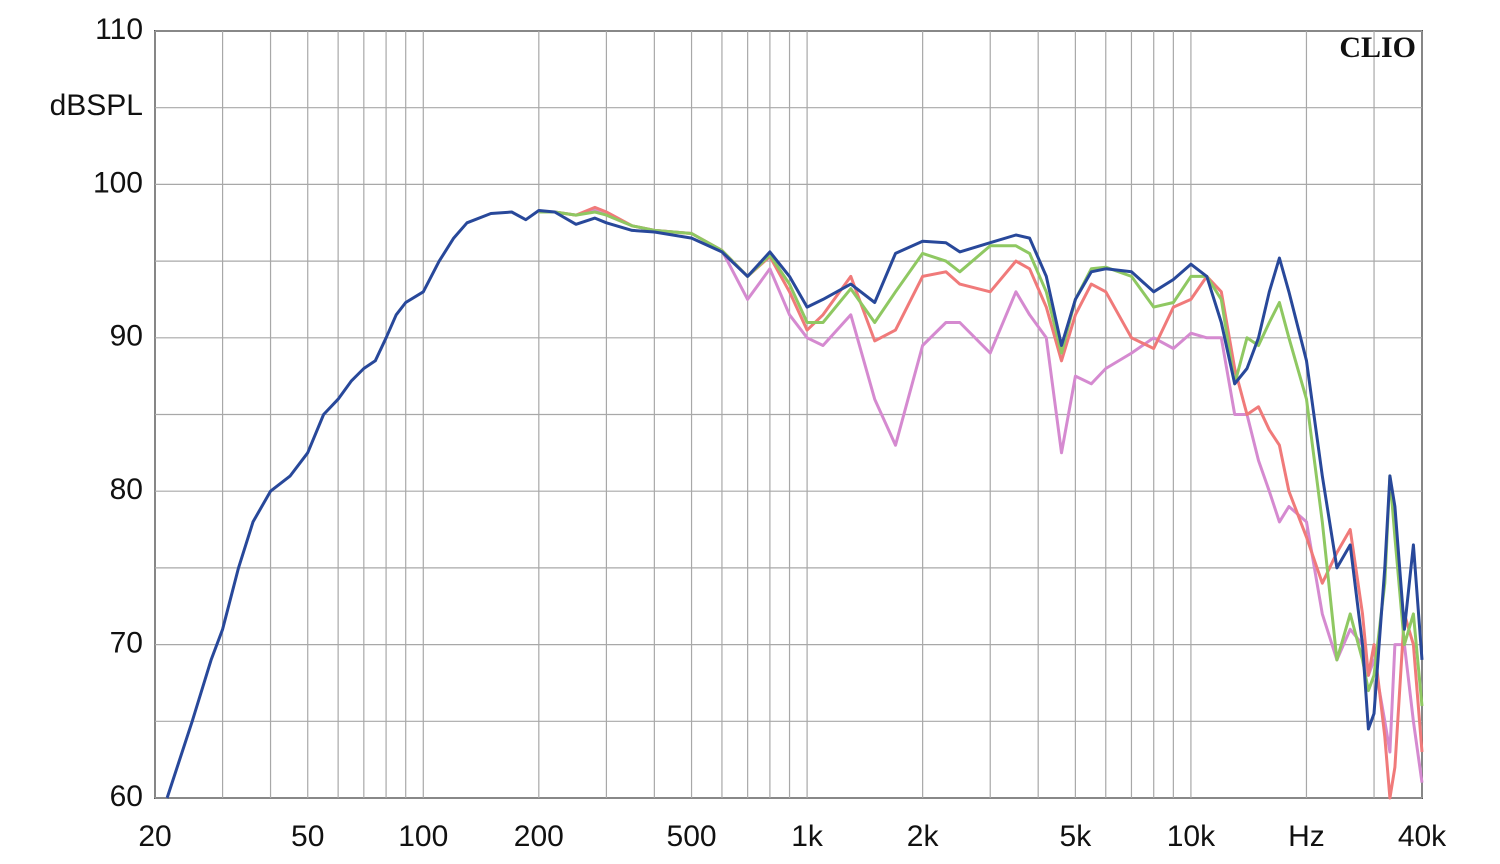  Describe the element at coordinates (126, 336) in the screenshot. I see `y-tick-label: 90` at that location.